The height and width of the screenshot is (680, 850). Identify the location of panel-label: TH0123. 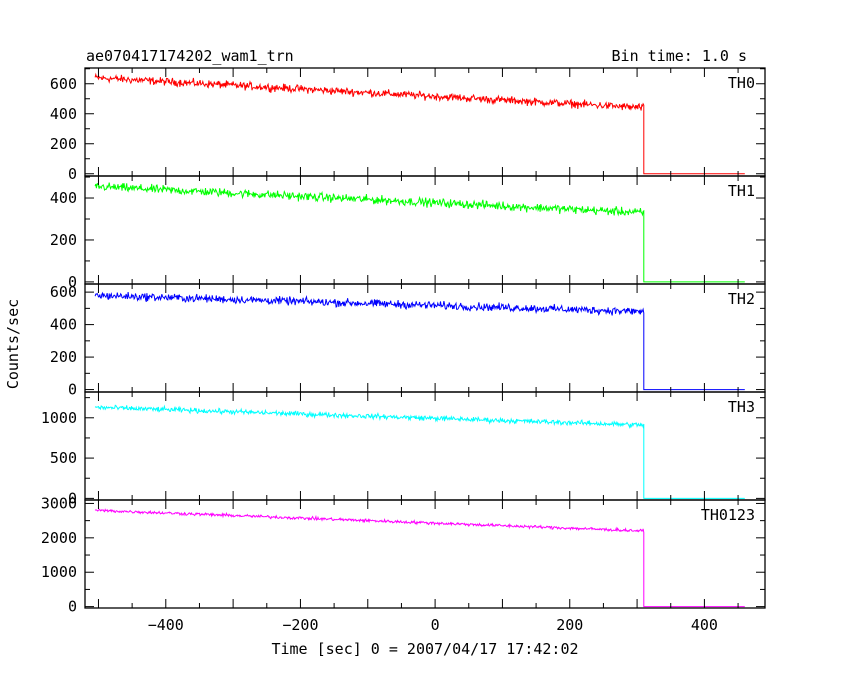
(728, 515).